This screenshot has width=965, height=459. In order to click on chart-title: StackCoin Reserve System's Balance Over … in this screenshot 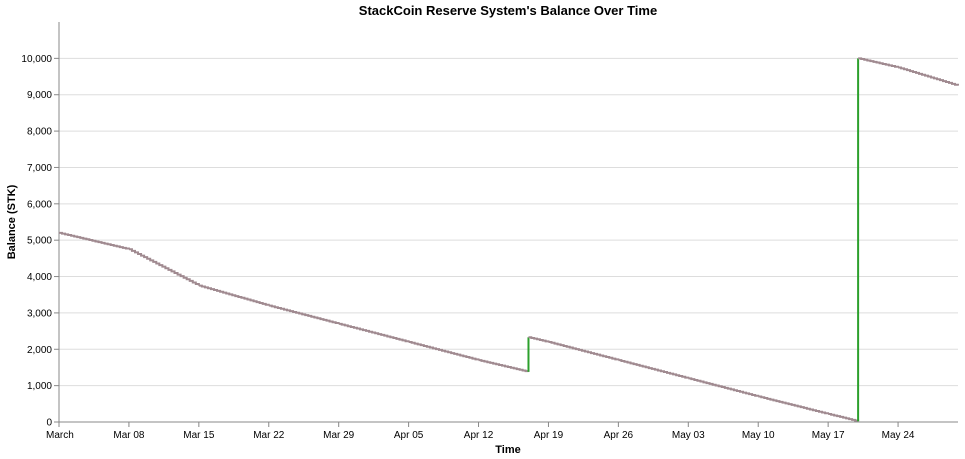, I will do `click(508, 10)`.